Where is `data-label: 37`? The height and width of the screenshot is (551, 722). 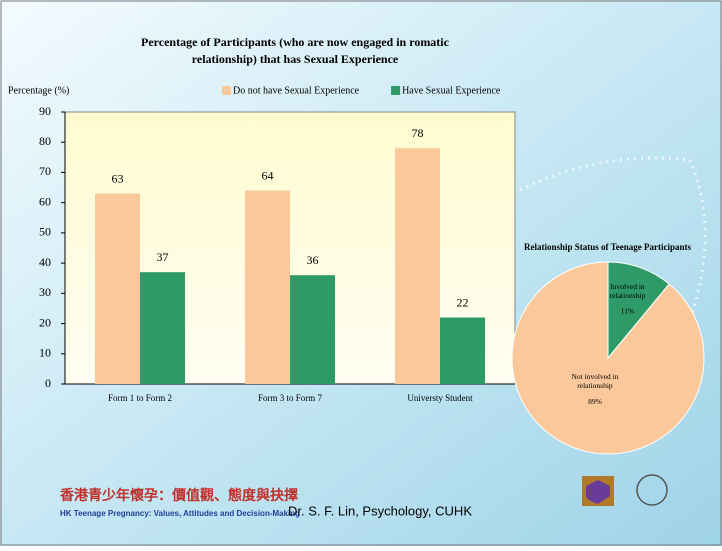 data-label: 37 is located at coordinates (163, 257).